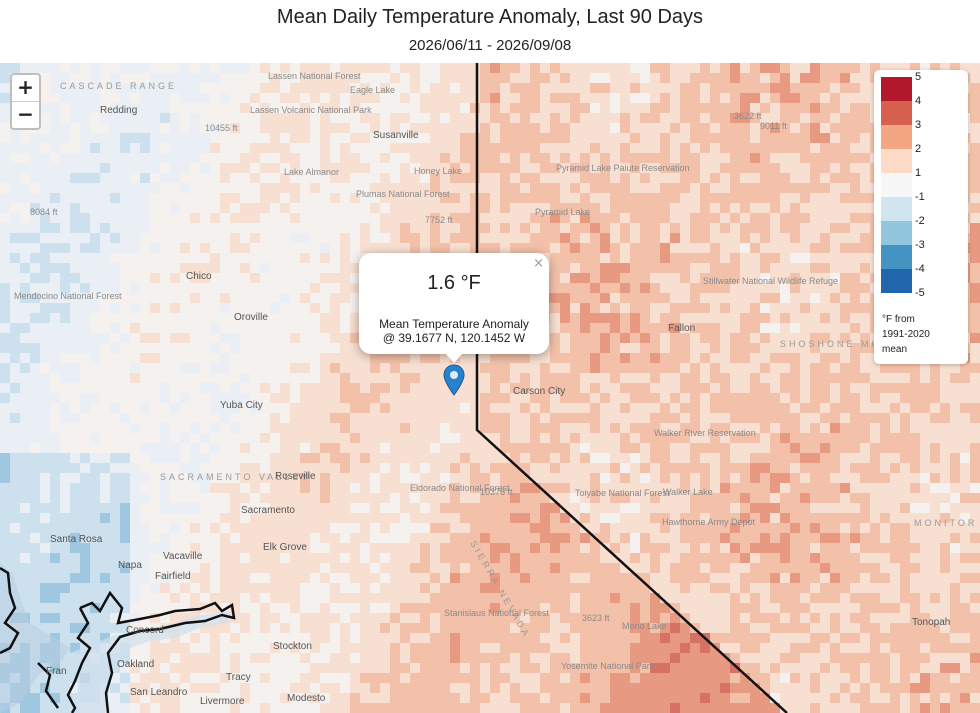  Describe the element at coordinates (538, 263) in the screenshot. I see `close-icon: ×` at that location.